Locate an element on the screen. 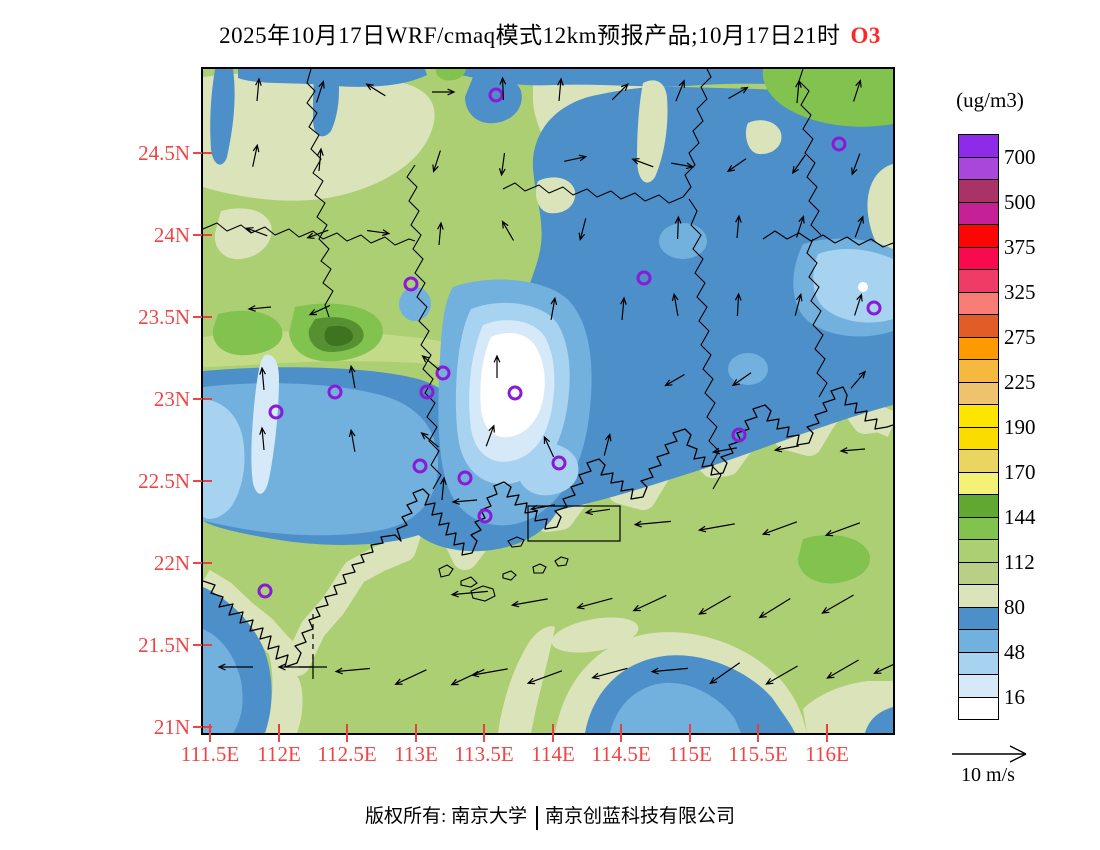  copyright-footer: 版权所有: 南京大学 南京创蓝科技有限公司 is located at coordinates (550, 815).